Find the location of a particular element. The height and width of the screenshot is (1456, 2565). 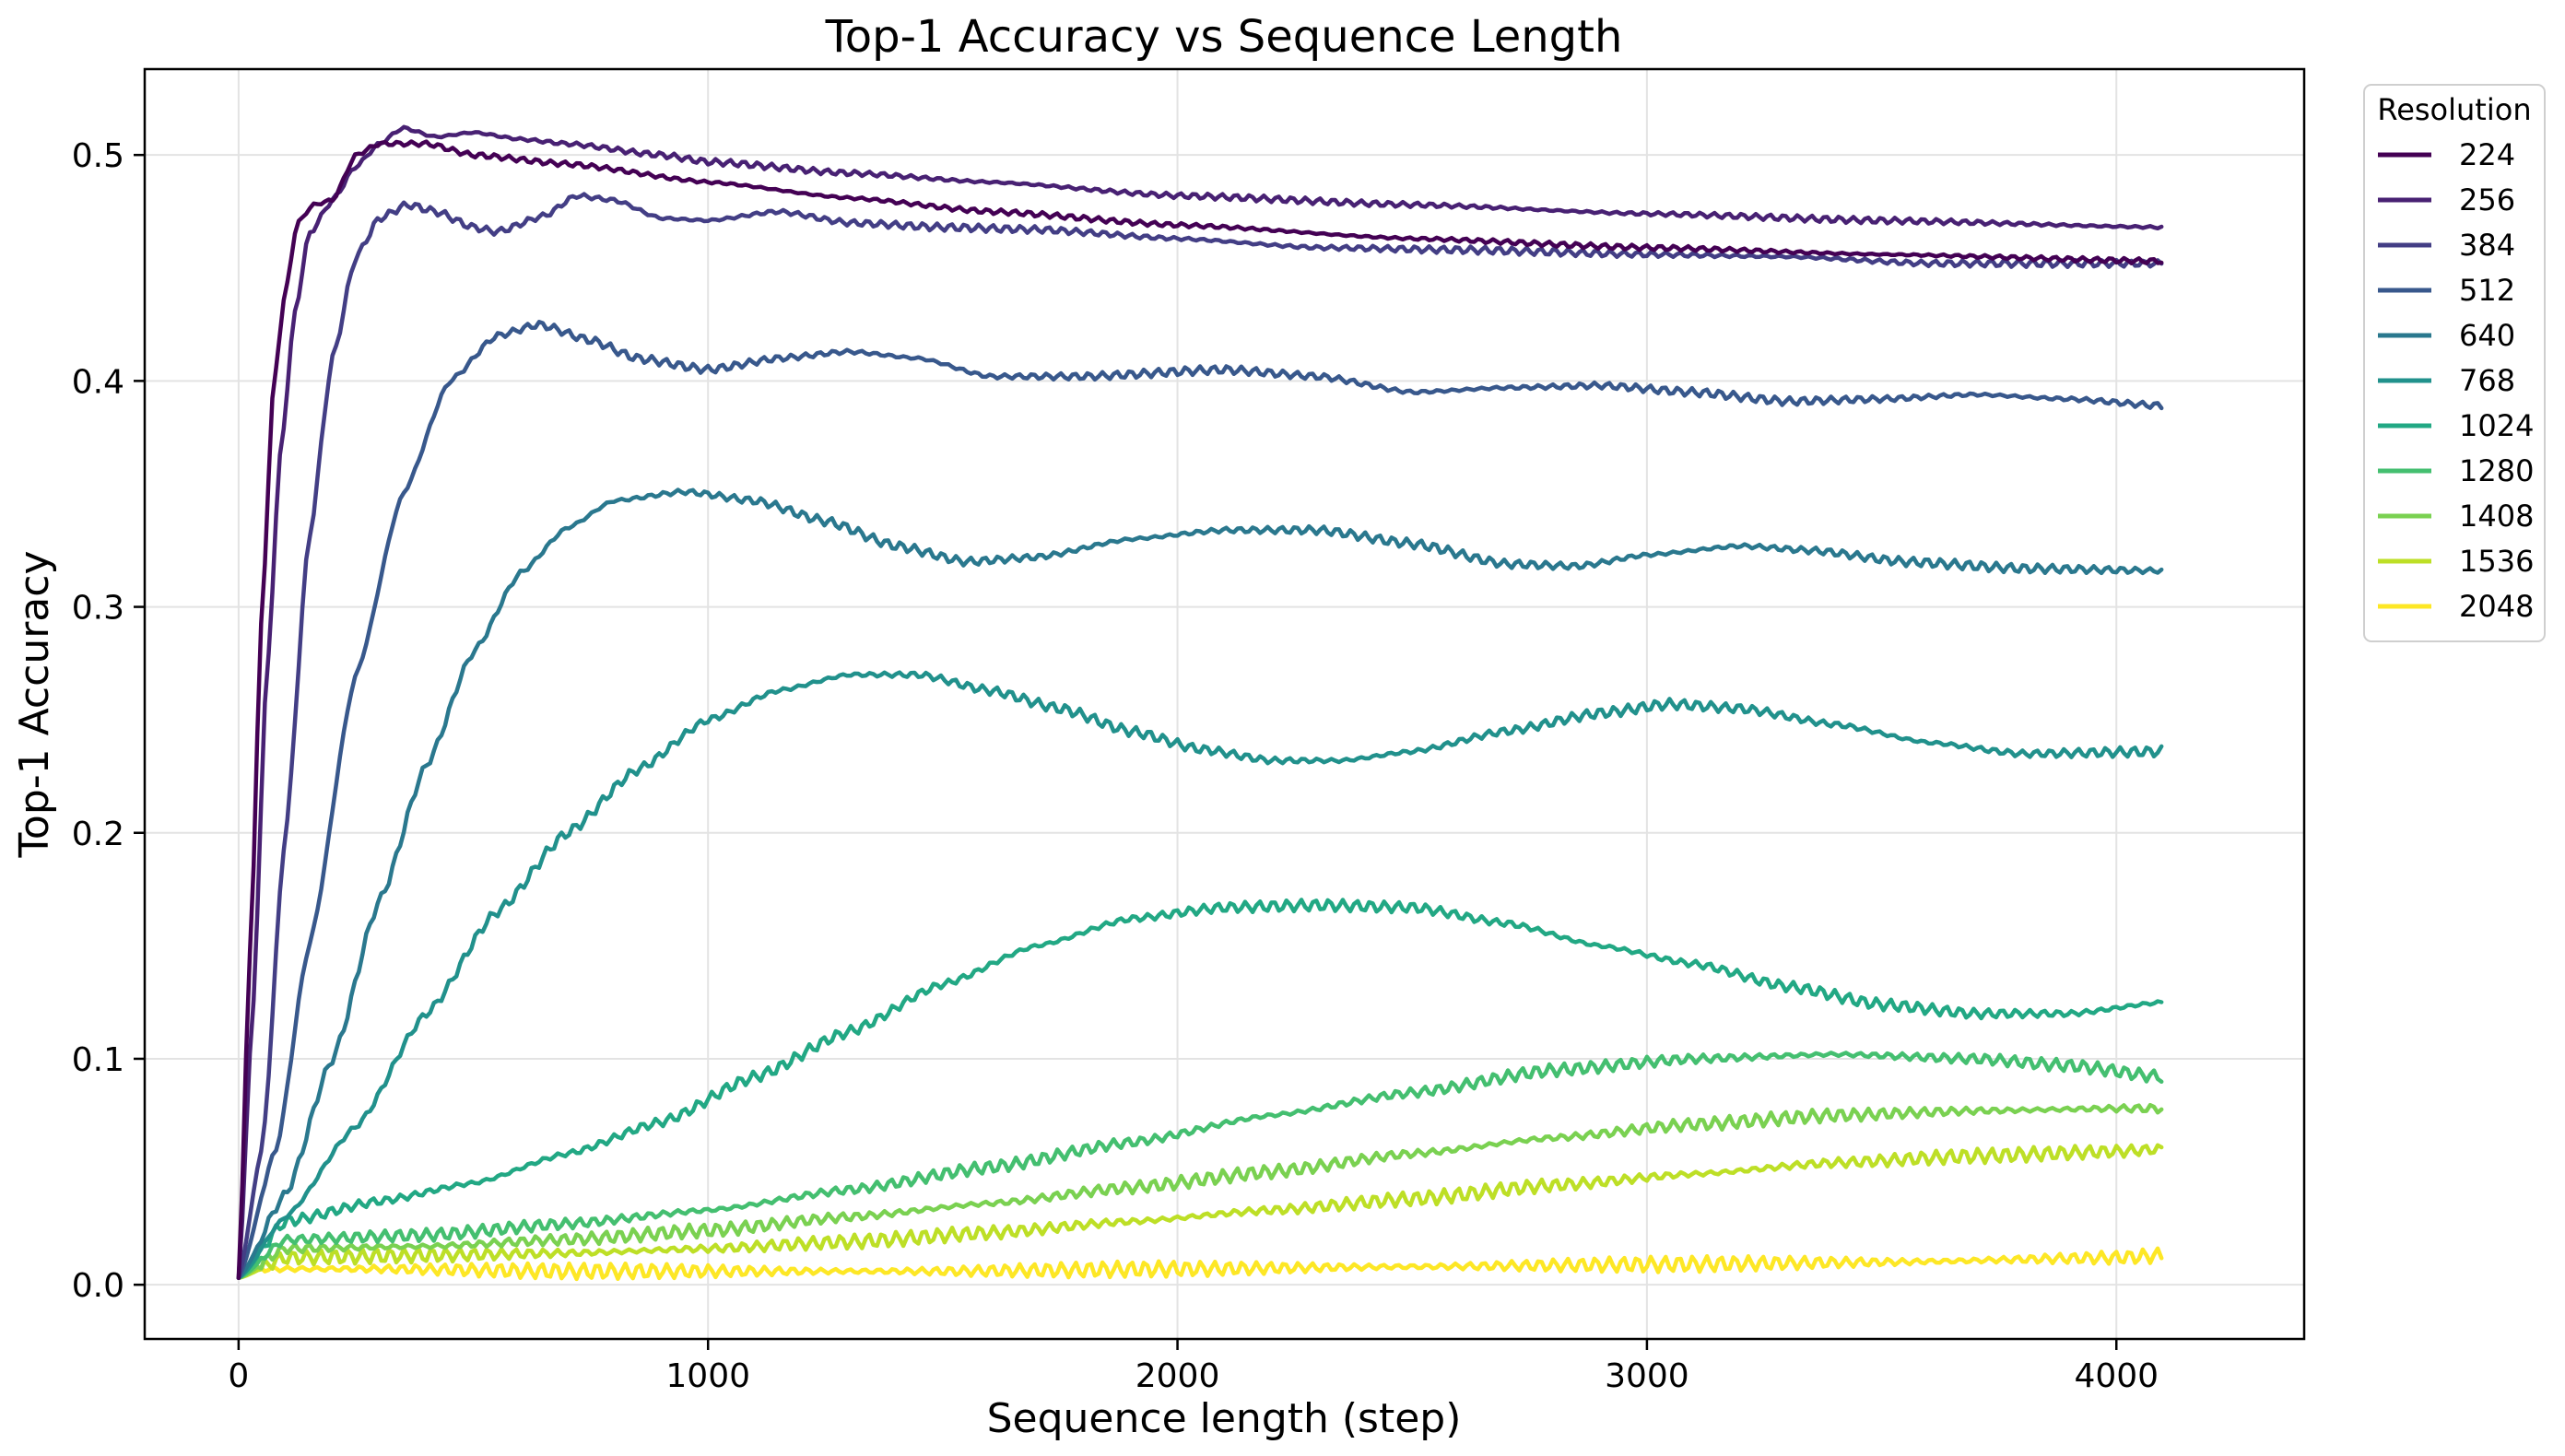

y-tick-label: 0.2 is located at coordinates (98, 834).